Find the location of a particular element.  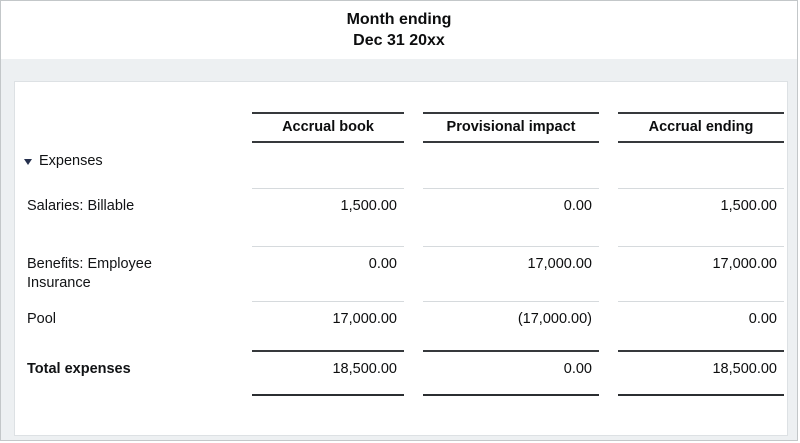

row-label: Benefits: Employee Insurance is located at coordinates (89, 273).